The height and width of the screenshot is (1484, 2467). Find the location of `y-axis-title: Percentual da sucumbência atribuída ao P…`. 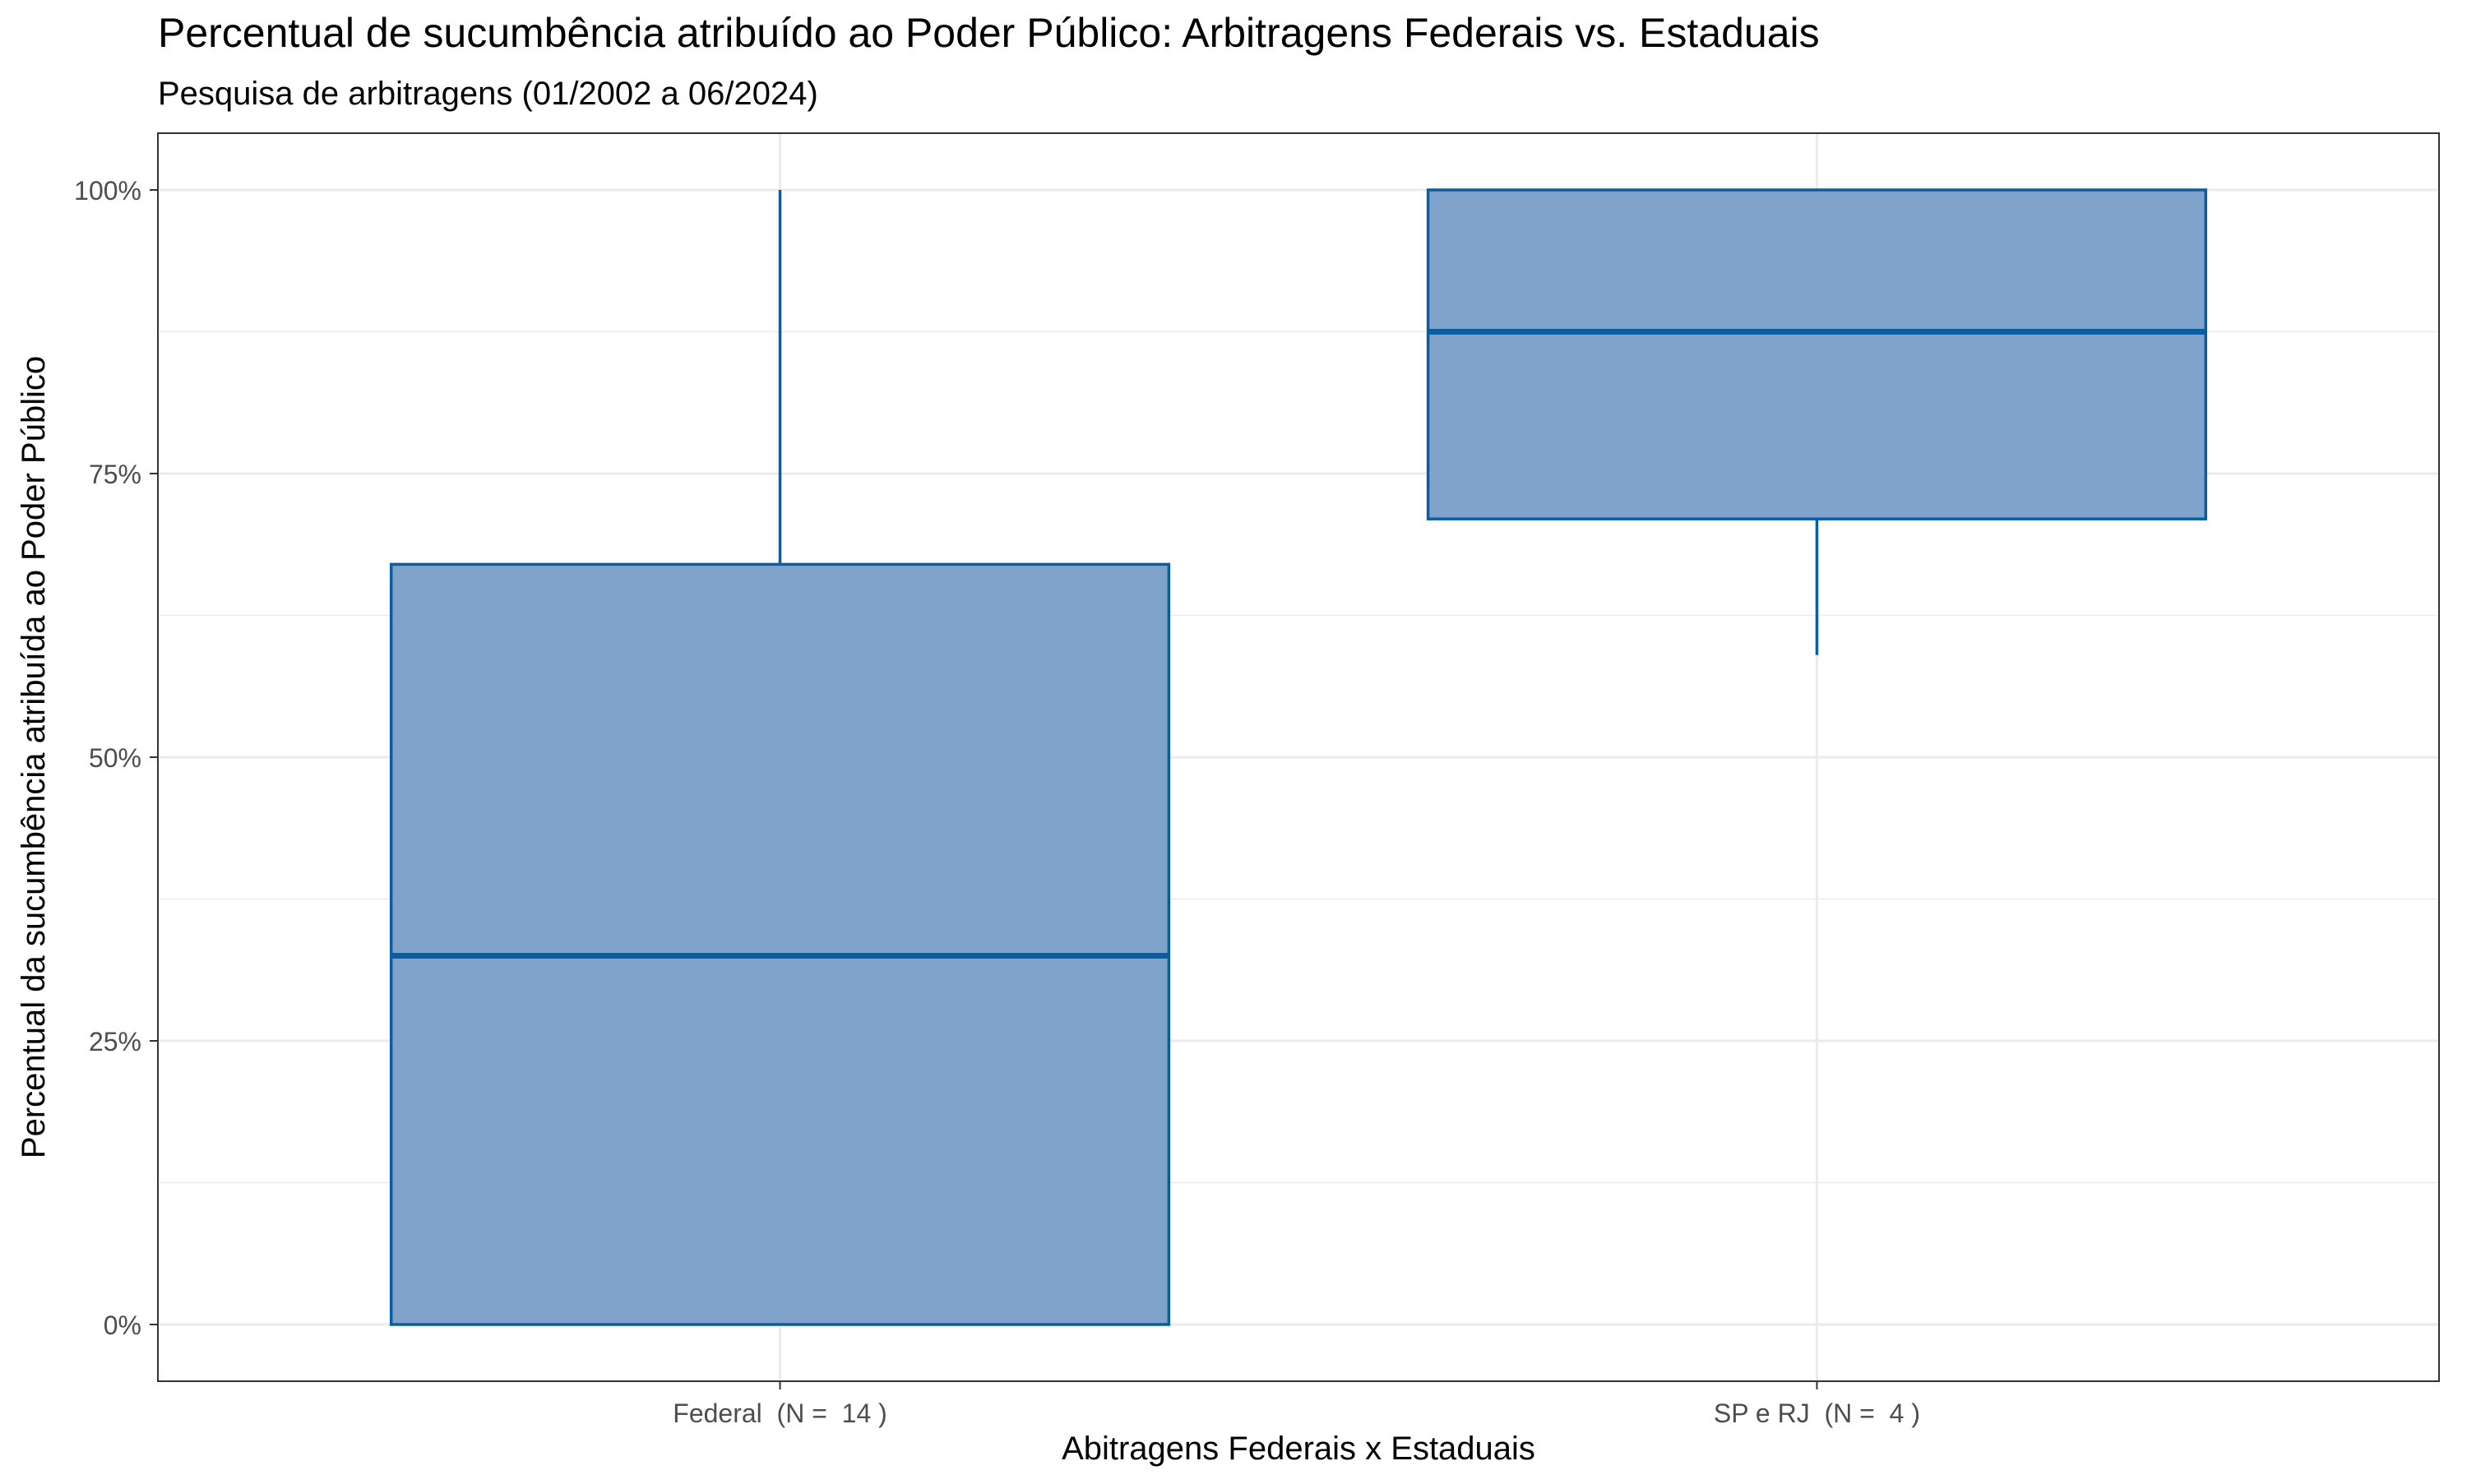

y-axis-title: Percentual da sucumbência atribuída ao P… is located at coordinates (34, 757).